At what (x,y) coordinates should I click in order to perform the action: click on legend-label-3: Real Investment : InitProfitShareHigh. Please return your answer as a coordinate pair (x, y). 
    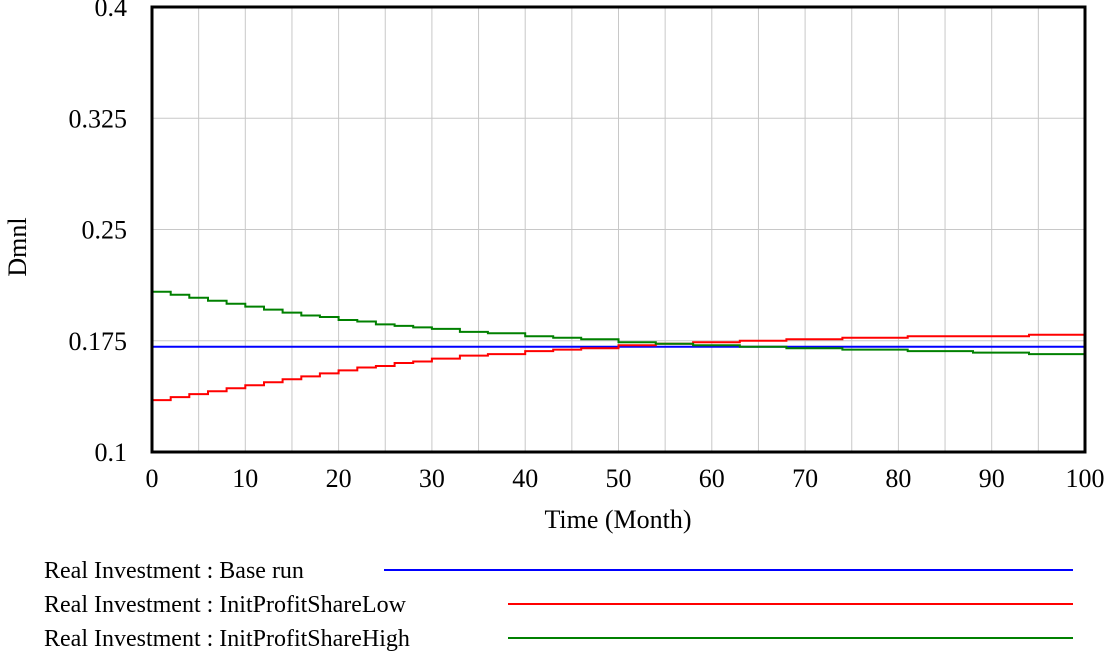
    Looking at the image, I should click on (227, 639).